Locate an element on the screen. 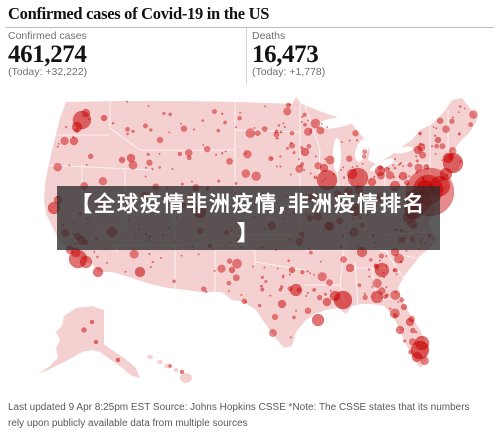 Image resolution: width=500 pixels, height=438 pixels. stat-label: Deaths is located at coordinates (269, 36).